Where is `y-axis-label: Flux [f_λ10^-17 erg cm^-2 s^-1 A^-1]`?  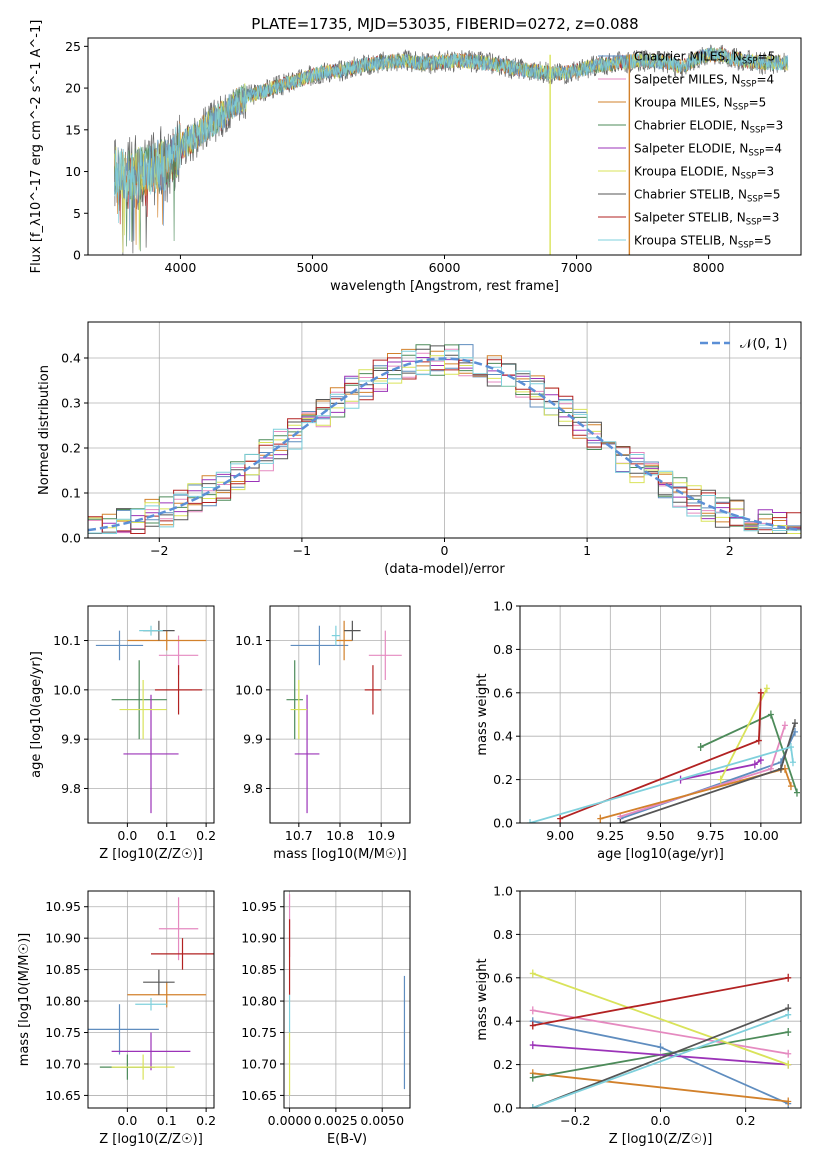 y-axis-label: Flux [f_λ10^-17 erg cm^-2 s^-1 A^-1] is located at coordinates (36, 147).